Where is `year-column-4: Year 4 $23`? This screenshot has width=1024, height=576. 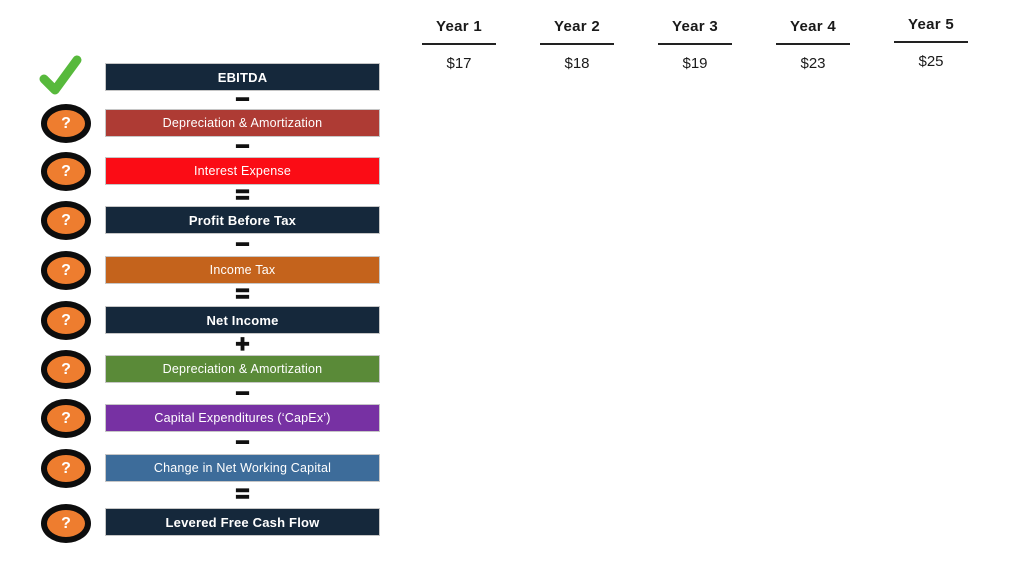 year-column-4: Year 4 $23 is located at coordinates (813, 45).